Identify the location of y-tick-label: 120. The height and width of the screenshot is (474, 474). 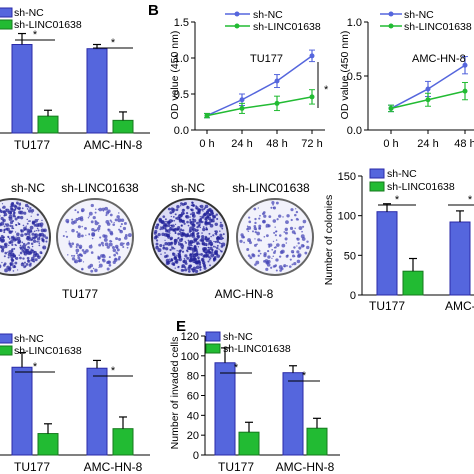
(190, 337).